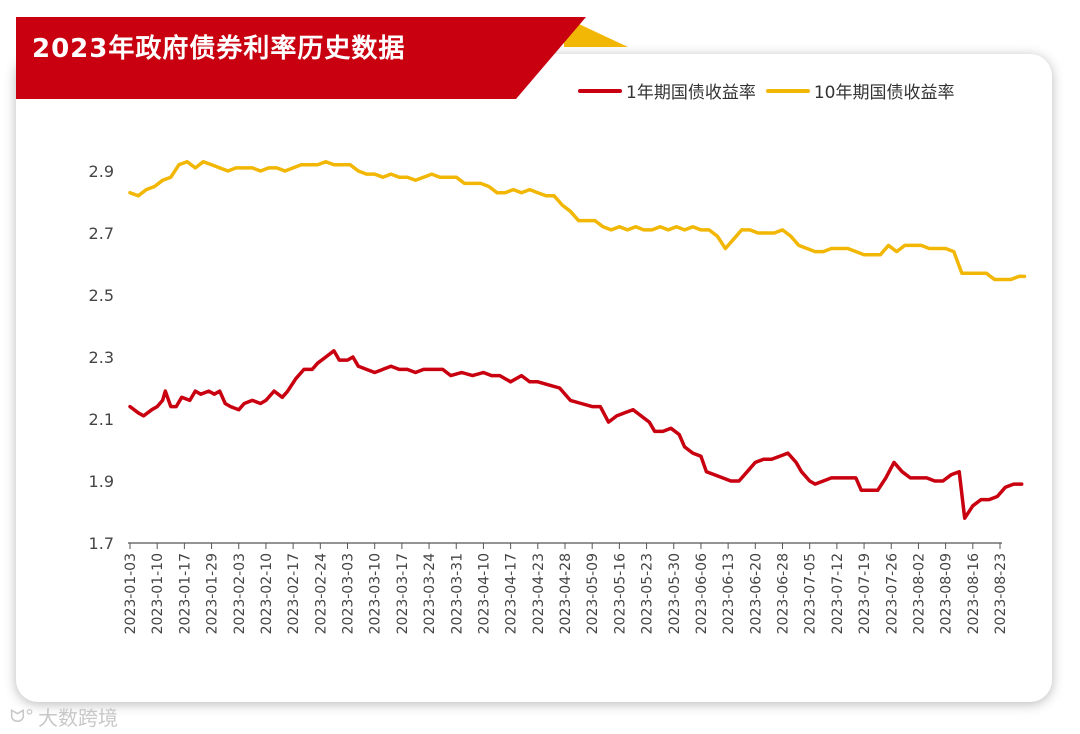 This screenshot has height=734, width=1080. Describe the element at coordinates (101, 295) in the screenshot. I see `y-tick-label: 2.5` at that location.